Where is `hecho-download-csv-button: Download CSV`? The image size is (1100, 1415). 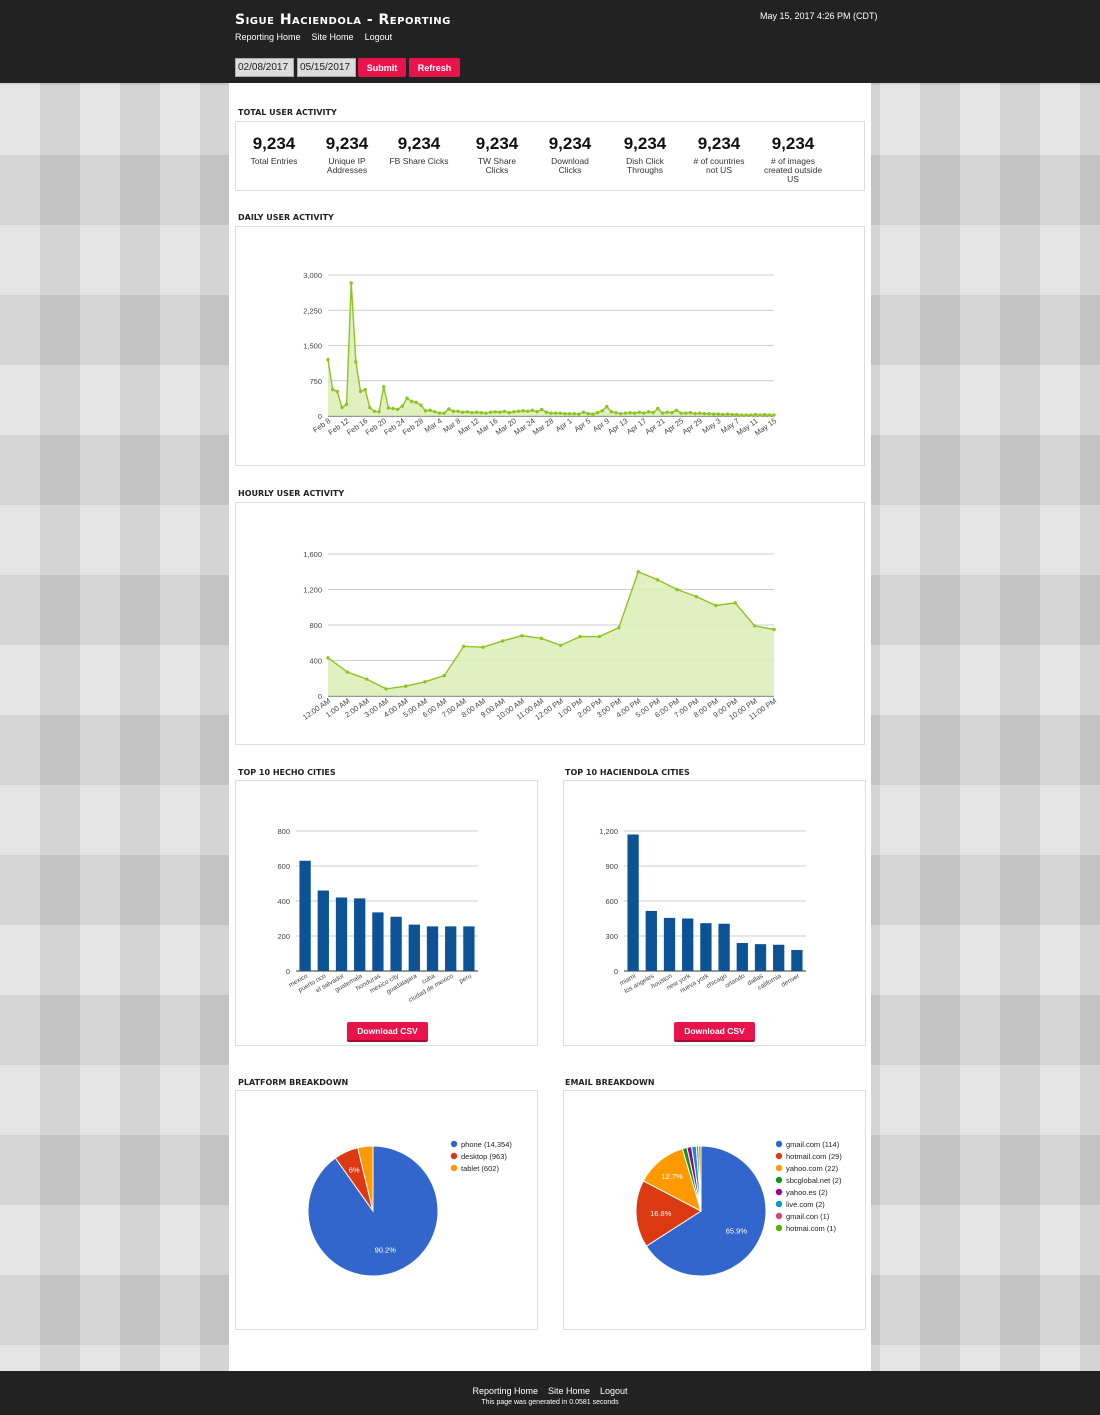 hecho-download-csv-button: Download CSV is located at coordinates (387, 1032).